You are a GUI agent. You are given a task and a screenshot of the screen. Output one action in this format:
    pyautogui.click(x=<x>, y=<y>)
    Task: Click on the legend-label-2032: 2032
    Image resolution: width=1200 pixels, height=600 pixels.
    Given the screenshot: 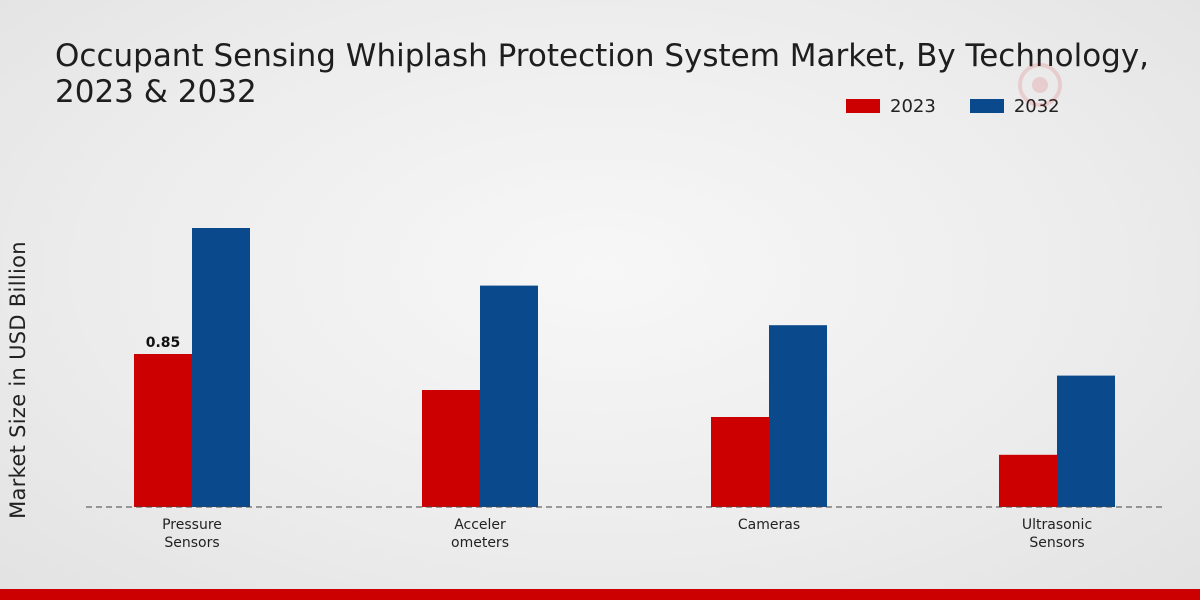 What is the action you would take?
    pyautogui.click(x=1036, y=106)
    